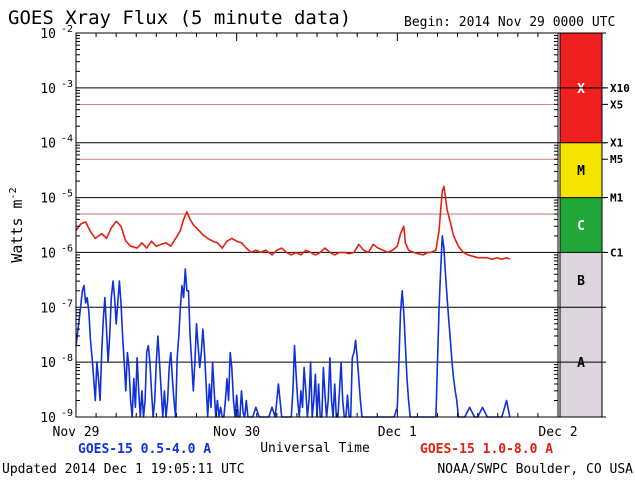 This screenshot has height=481, width=635. I want to click on y-axis-label: Watts m-2, so click(17, 224).